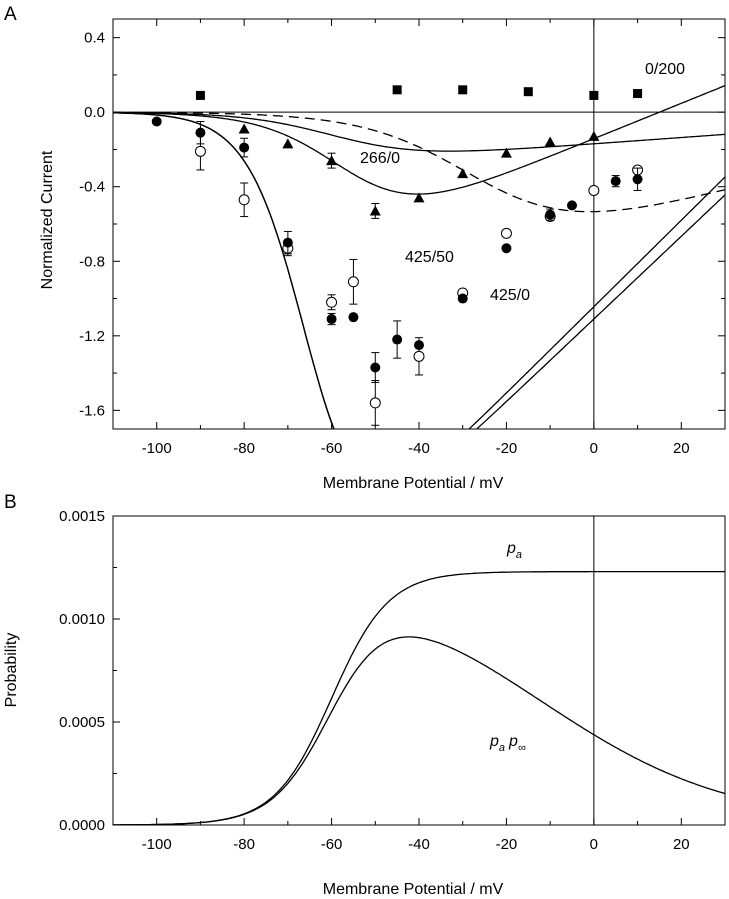 The image size is (729, 899). I want to click on y-tick-label: 0.0015, so click(82, 516).